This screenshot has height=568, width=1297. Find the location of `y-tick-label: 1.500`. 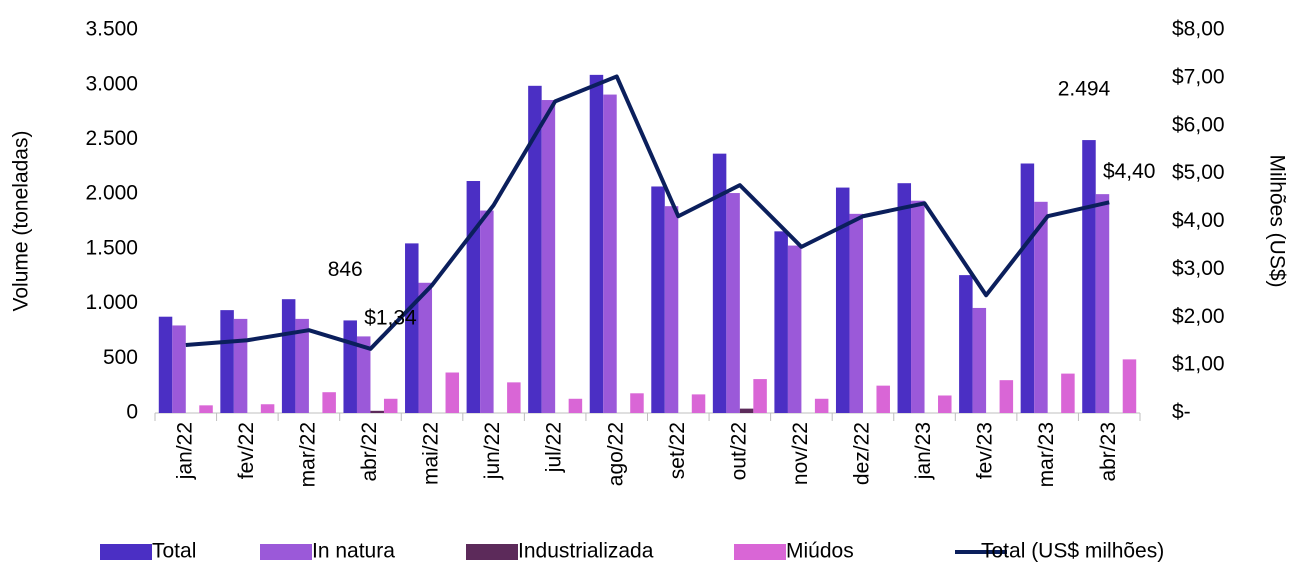

y-tick-label: 1.500 is located at coordinates (111, 247).